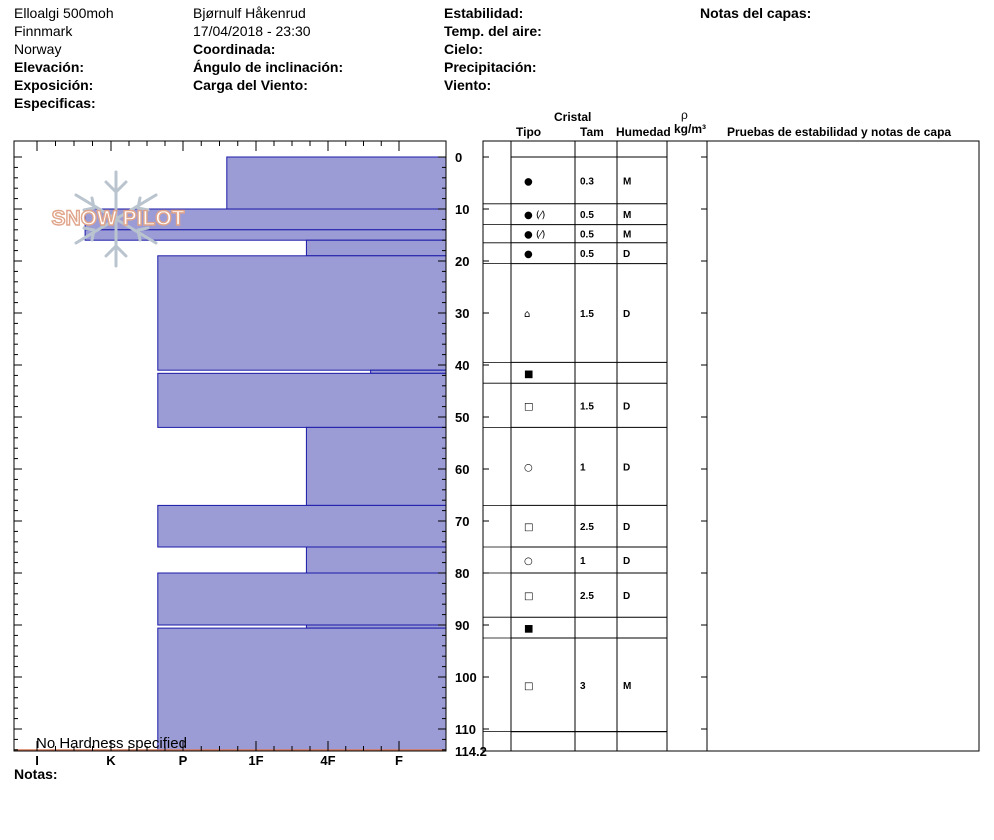 Image resolution: width=994 pixels, height=840 pixels. Describe the element at coordinates (583, 686) in the screenshot. I see `grain-size-value: 3` at that location.